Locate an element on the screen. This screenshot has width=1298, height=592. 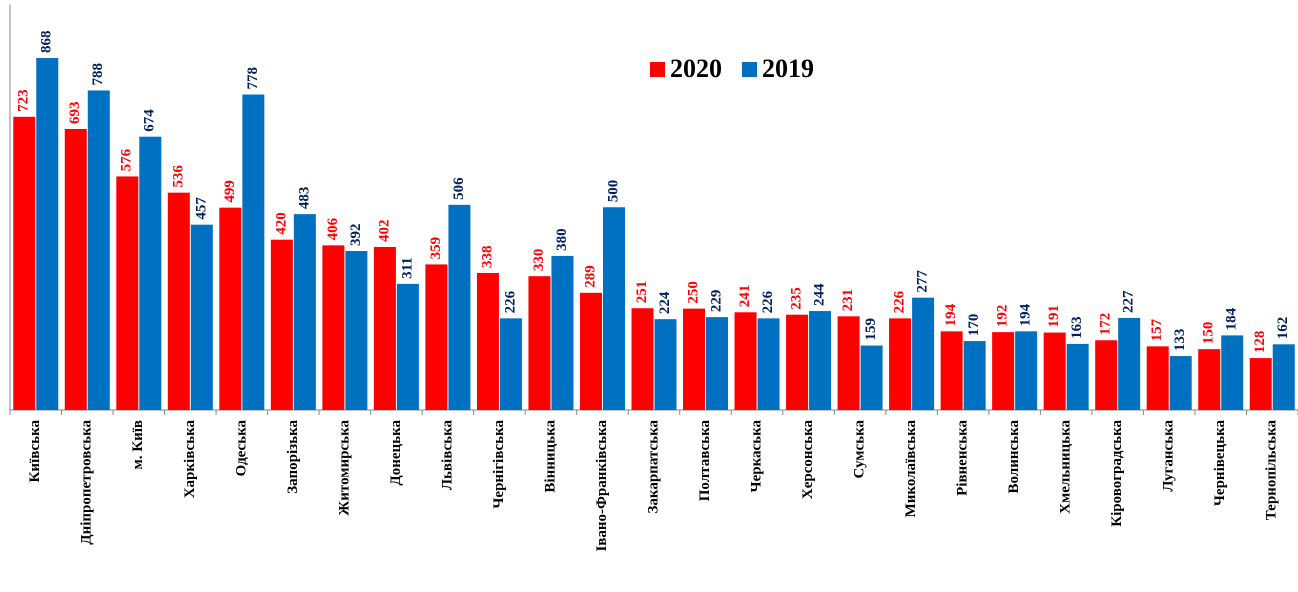
value-label: 159 is located at coordinates (871, 329).